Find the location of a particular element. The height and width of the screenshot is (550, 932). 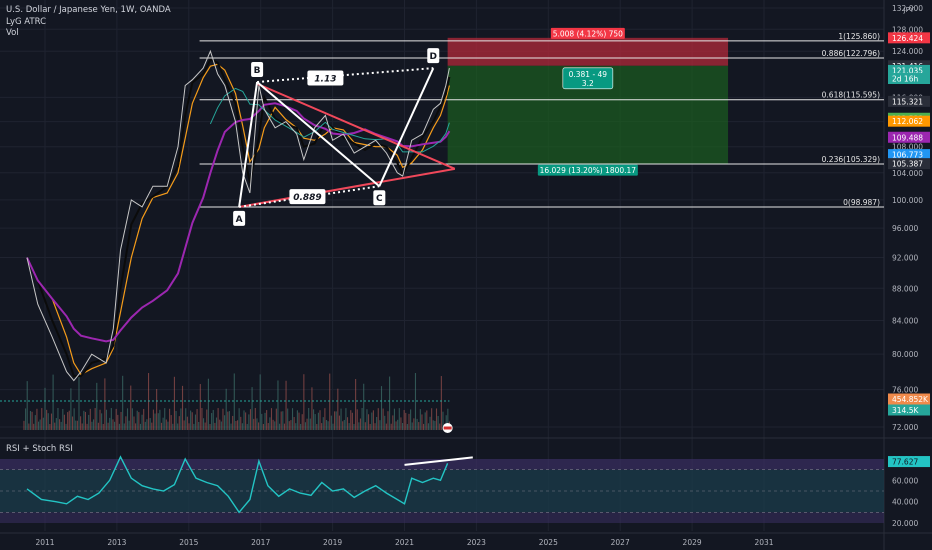

price-axis-tick: 80.000 is located at coordinates (905, 354).